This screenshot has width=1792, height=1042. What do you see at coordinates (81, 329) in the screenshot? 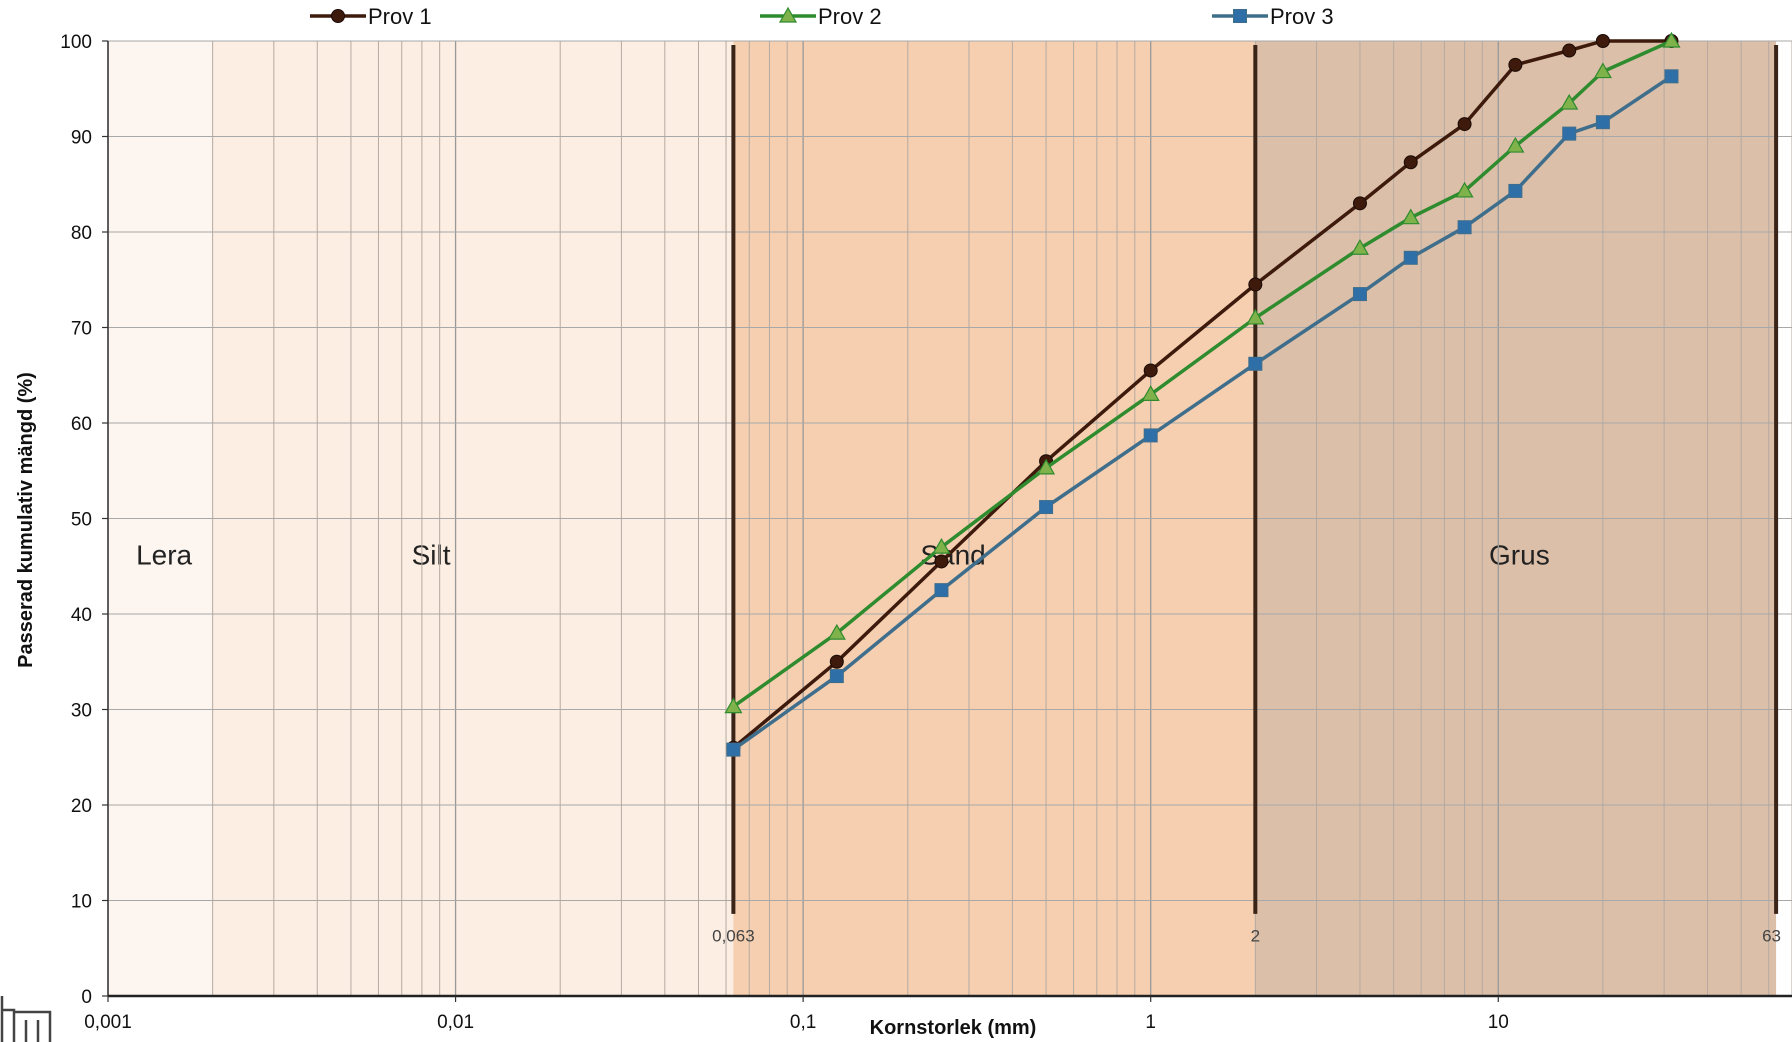
I see `y-tick-label: 70` at bounding box center [81, 329].